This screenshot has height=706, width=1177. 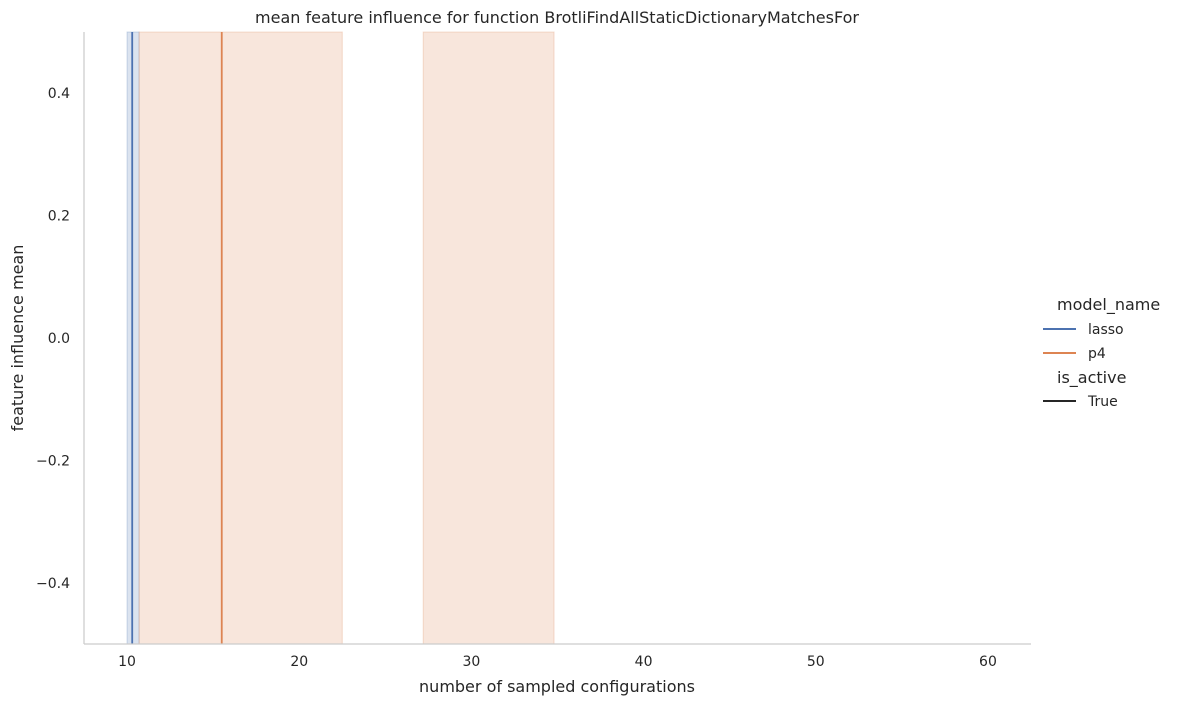 I want to click on x-axis-label: number of sampled configurations, so click(x=557, y=686).